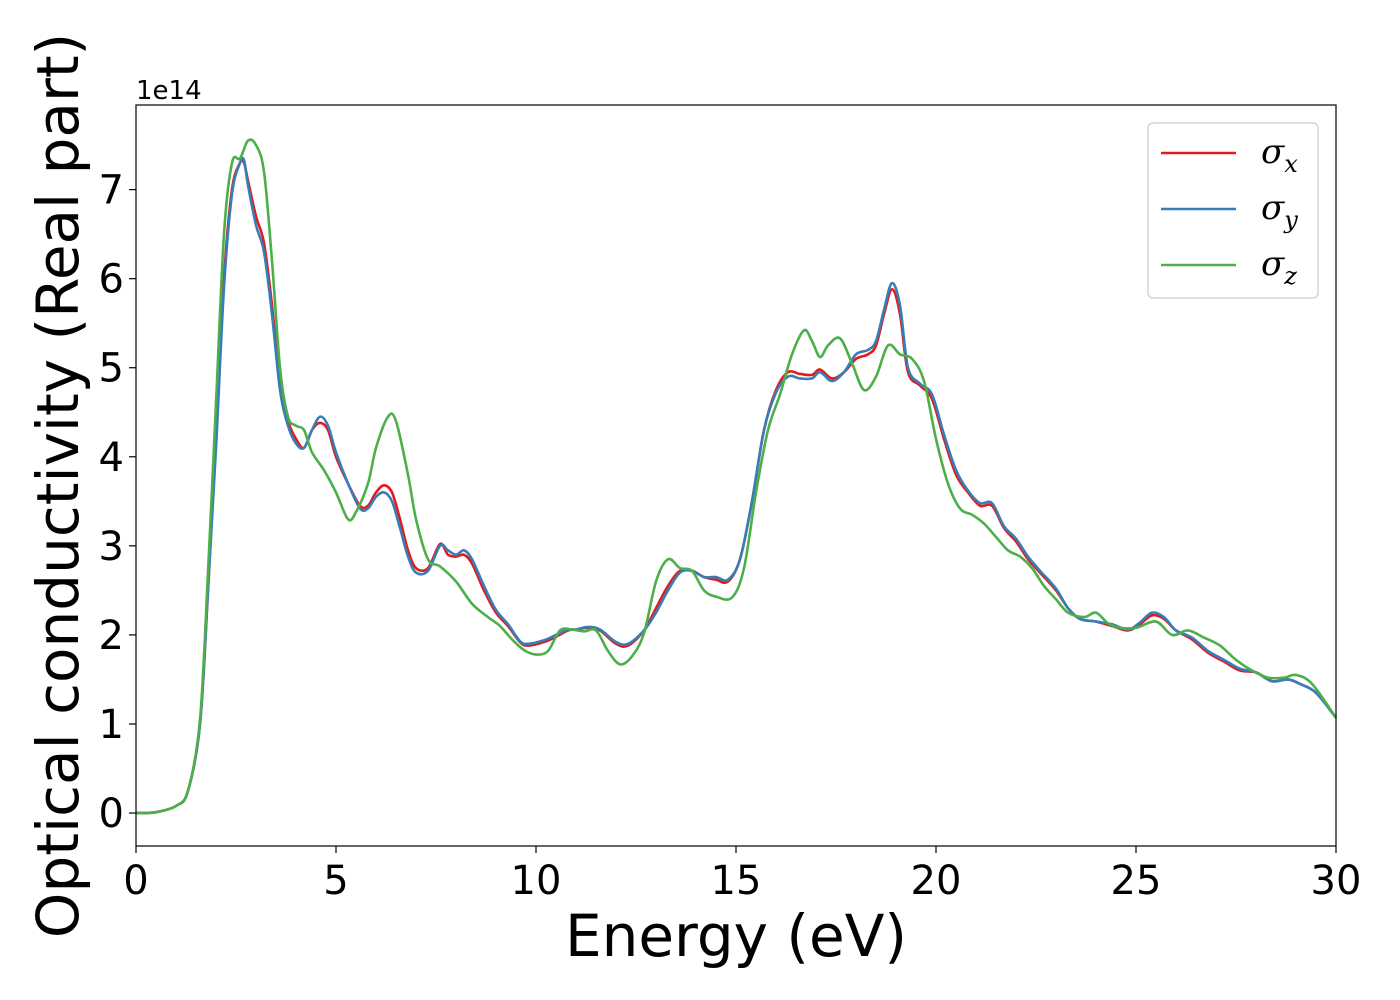 The image size is (1400, 1000). Describe the element at coordinates (1279, 155) in the screenshot. I see `legend-label-x: σx` at that location.